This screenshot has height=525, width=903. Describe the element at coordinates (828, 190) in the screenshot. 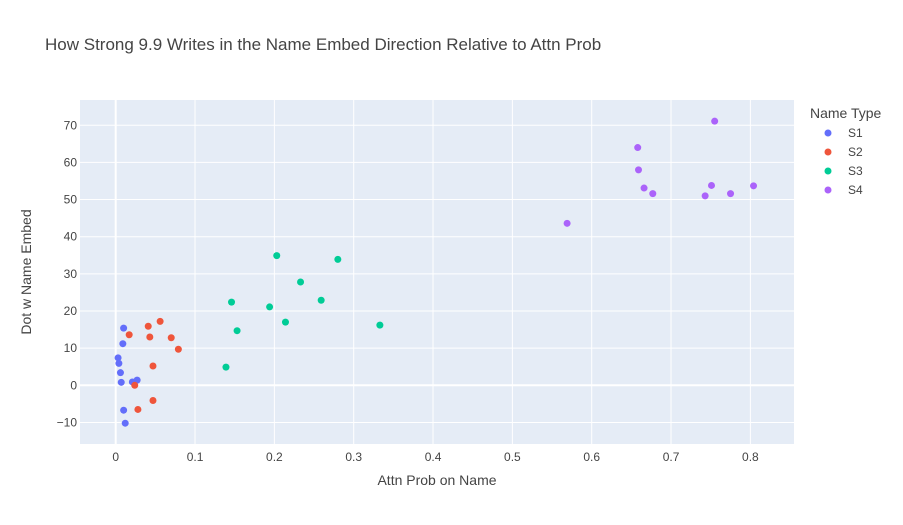

I see `legend-marker-s4` at that location.